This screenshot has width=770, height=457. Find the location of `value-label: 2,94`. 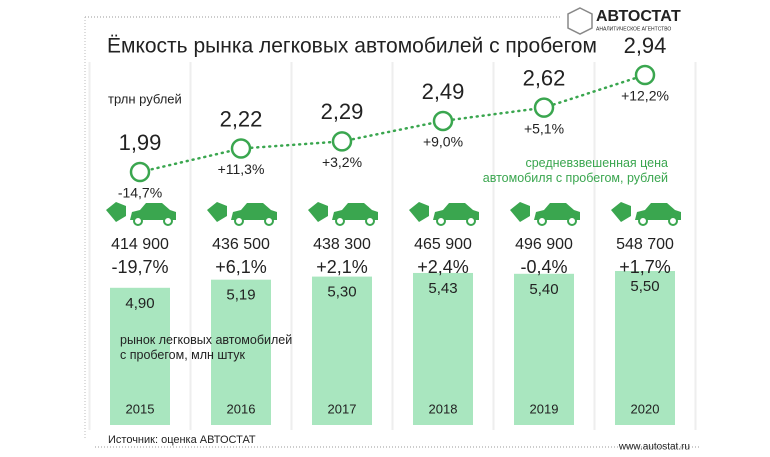

value-label: 2,94 is located at coordinates (645, 45).